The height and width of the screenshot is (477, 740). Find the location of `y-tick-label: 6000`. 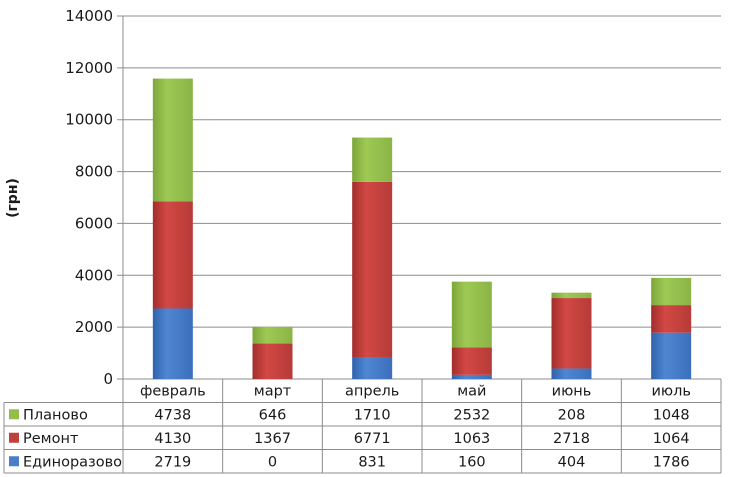

y-tick-label: 6000 is located at coordinates (94, 223).